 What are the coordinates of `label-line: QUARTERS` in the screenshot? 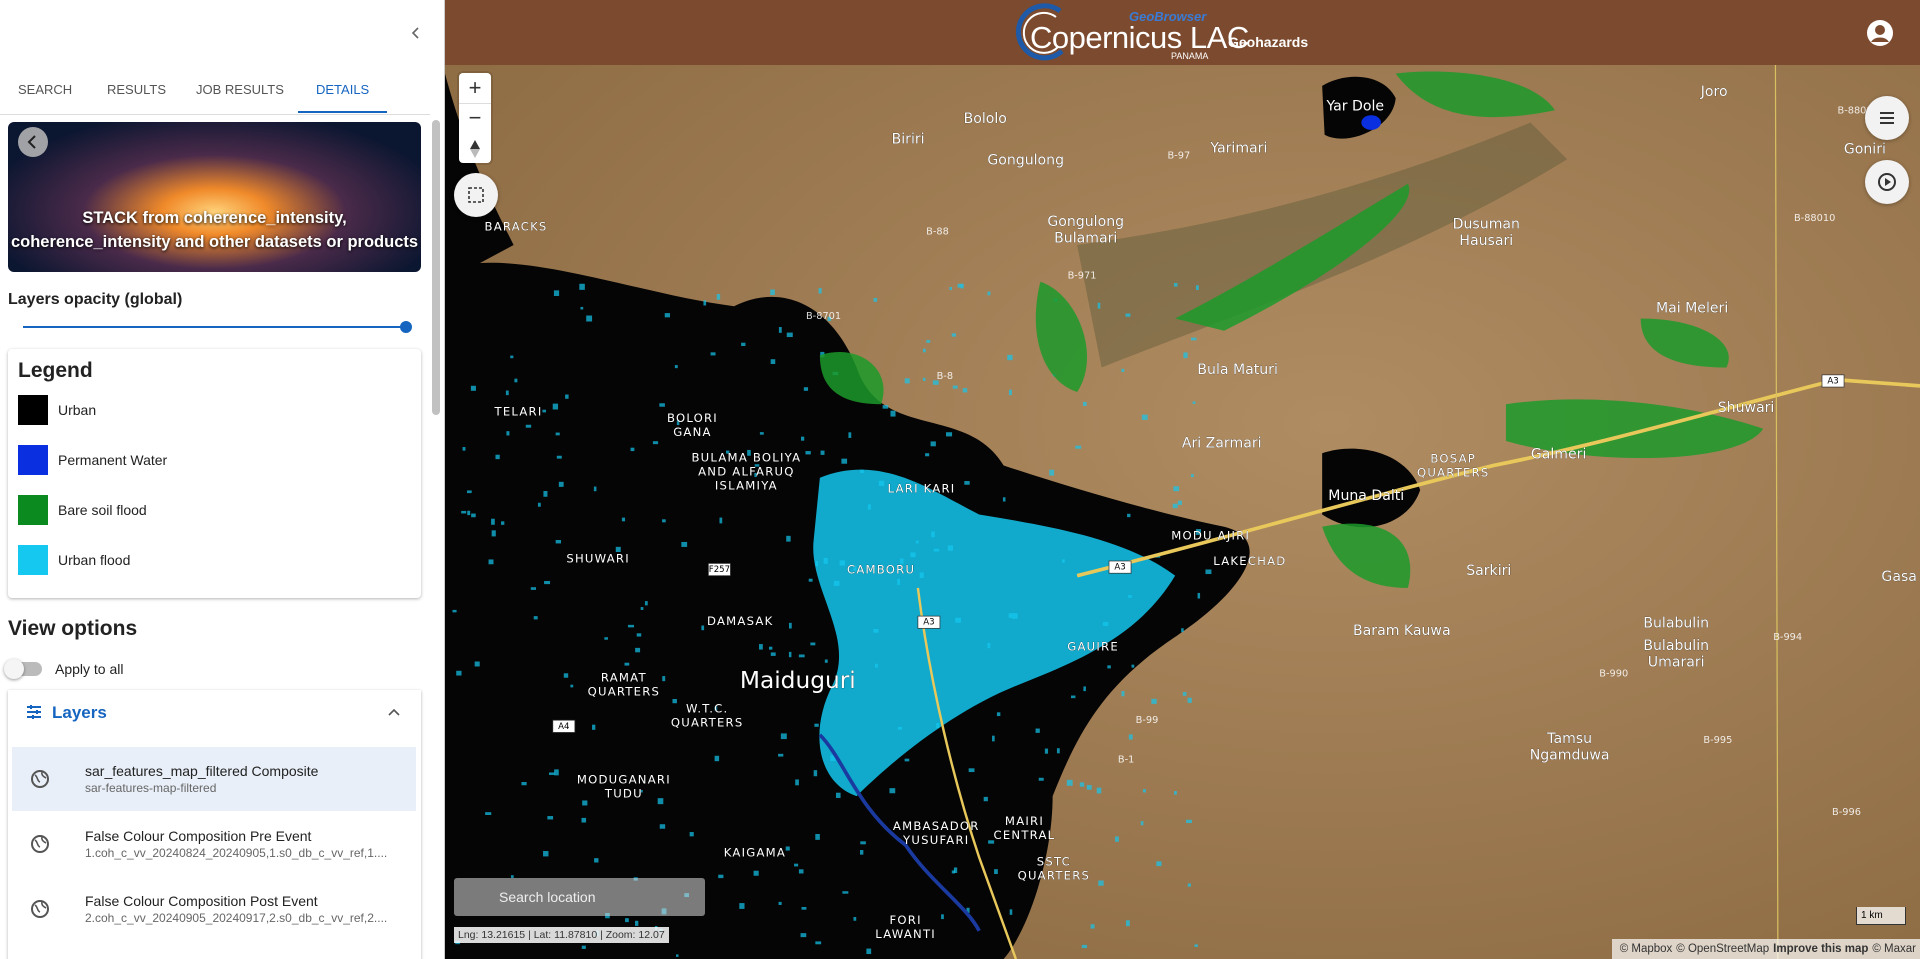 It's located at (1453, 472).